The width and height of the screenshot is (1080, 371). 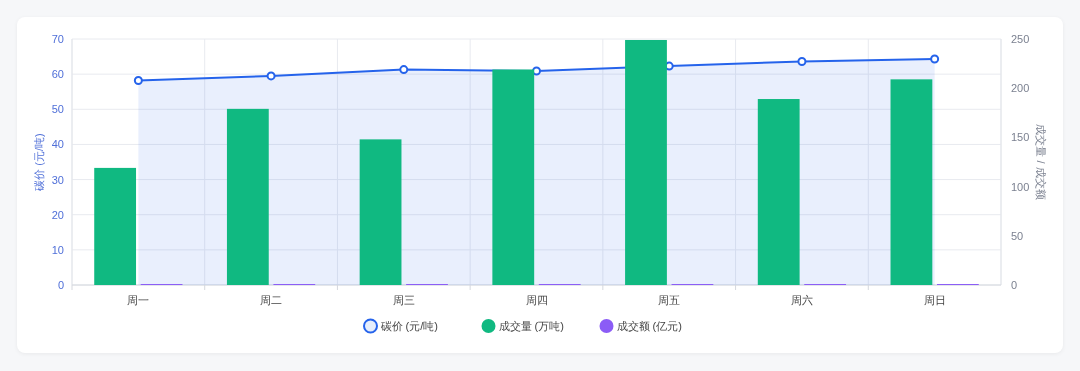 What do you see at coordinates (57, 249) in the screenshot?
I see `y-tick-label: 10` at bounding box center [57, 249].